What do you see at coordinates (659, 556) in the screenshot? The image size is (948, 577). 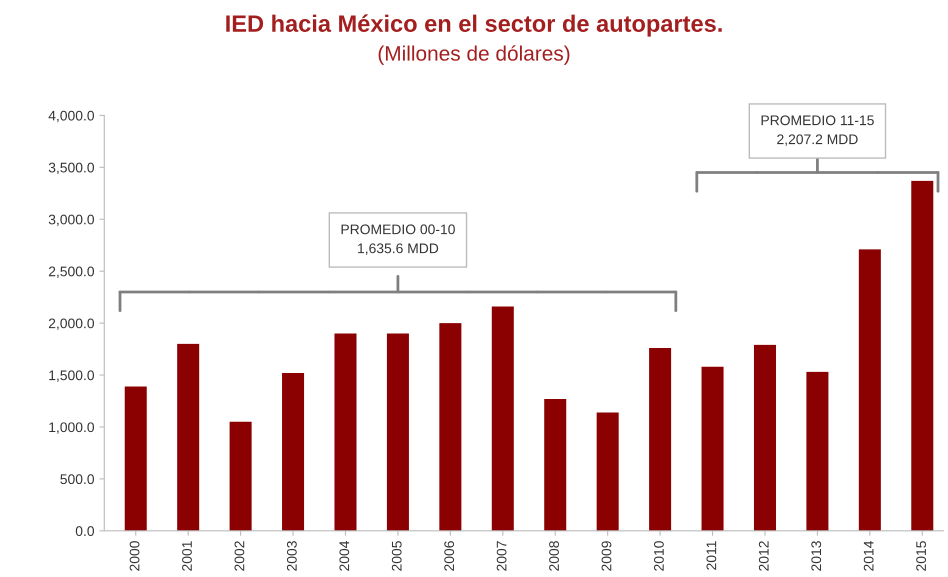 I see `x-tick-label: 2010` at bounding box center [659, 556].